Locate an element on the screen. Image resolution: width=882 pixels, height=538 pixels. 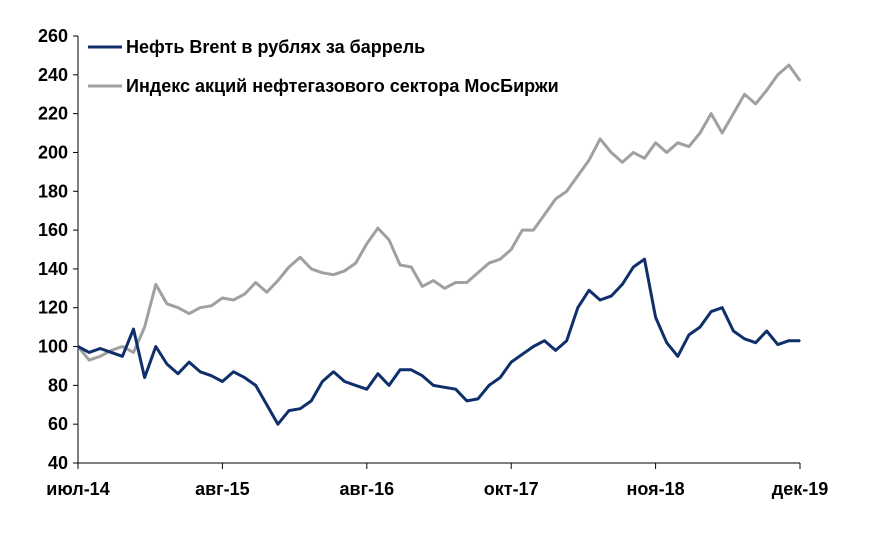
y-tick-label: 40 is located at coordinates (58, 463).